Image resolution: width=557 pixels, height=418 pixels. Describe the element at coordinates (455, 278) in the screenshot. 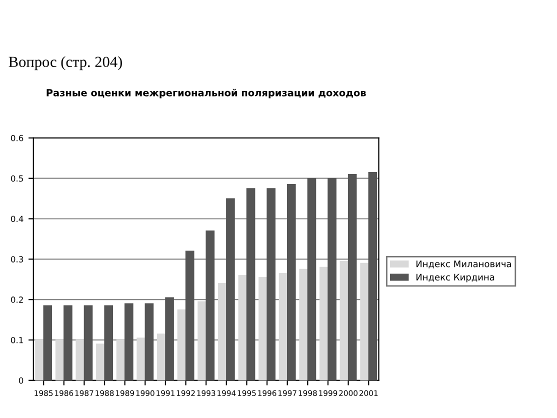

I see `legend-label: Индекс Кирдина` at that location.